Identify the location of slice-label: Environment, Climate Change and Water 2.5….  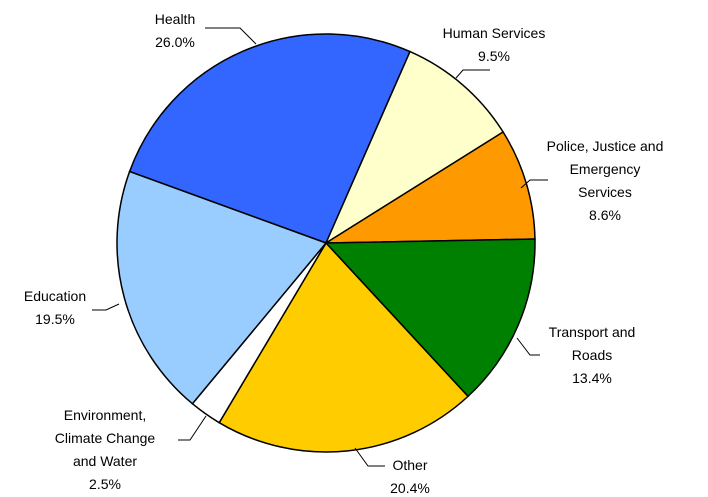
(105, 450).